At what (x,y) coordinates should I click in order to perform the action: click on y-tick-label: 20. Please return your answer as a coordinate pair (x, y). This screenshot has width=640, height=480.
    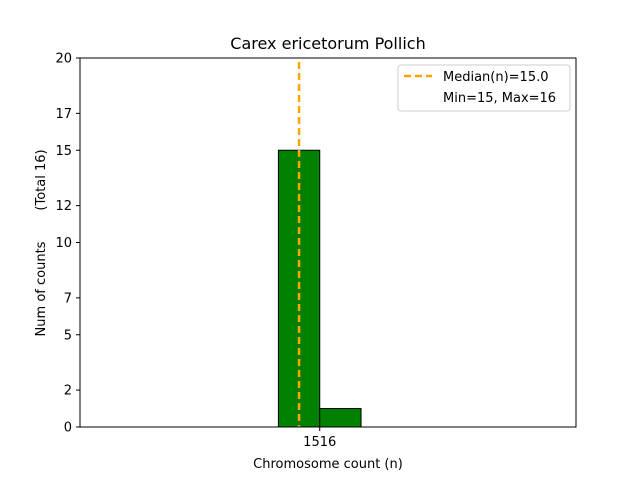
    Looking at the image, I should click on (63, 59).